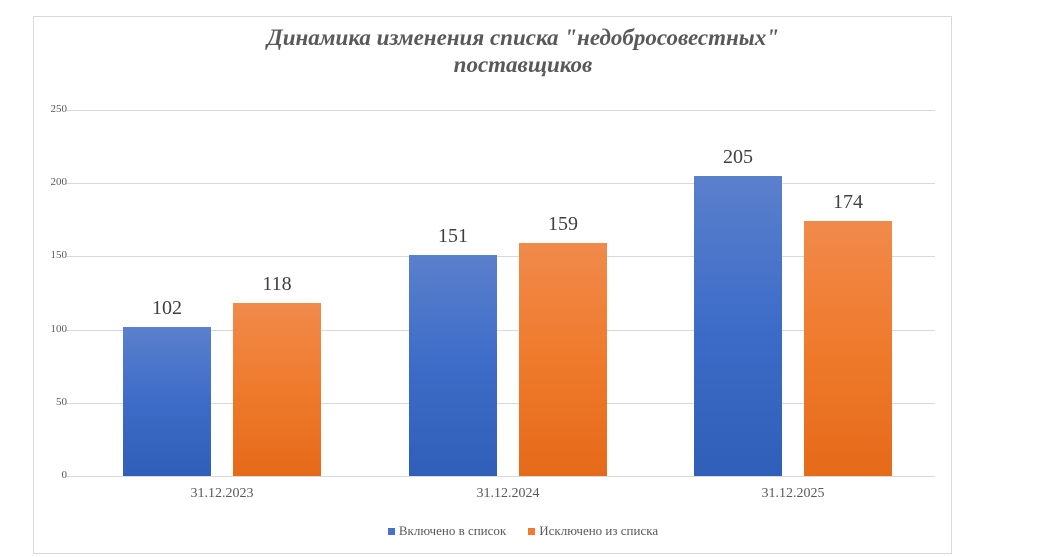 This screenshot has width=1046, height=557. I want to click on y-tick-label: 250, so click(59, 109).